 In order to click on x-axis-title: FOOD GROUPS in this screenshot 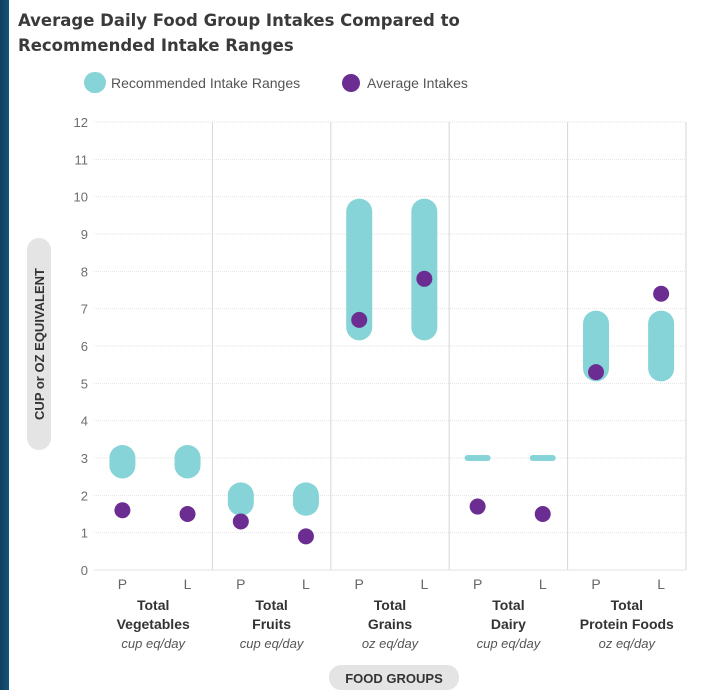, I will do `click(394, 677)`.